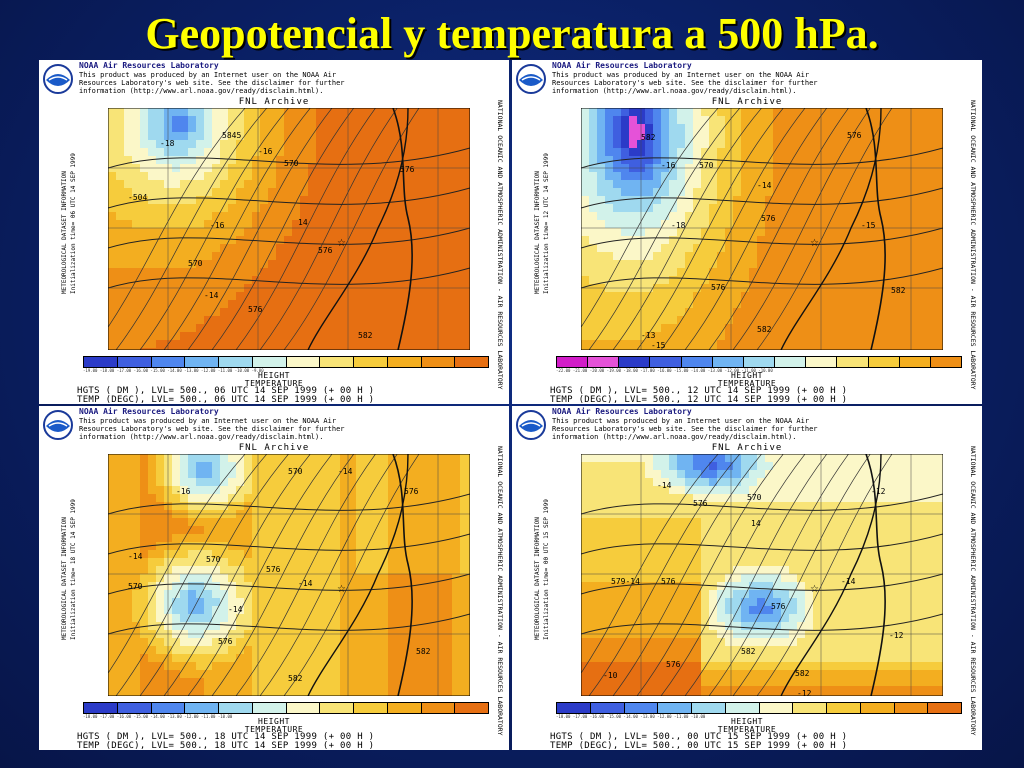 This screenshot has width=1024, height=768. Describe the element at coordinates (73, 569) in the screenshot. I see `initialization-time-label: Initialization time= 18 UTC 14 SEP 1999` at that location.